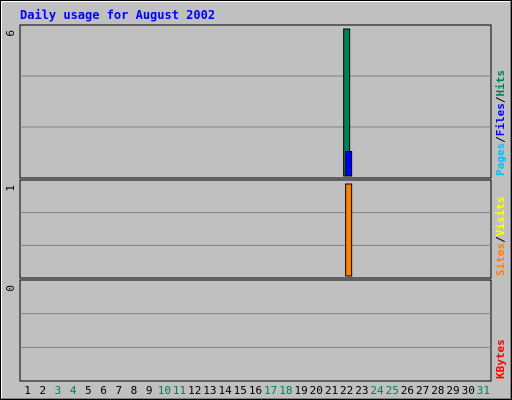 Image resolution: width=512 pixels, height=400 pixels. What do you see at coordinates (500, 119) in the screenshot?
I see `legend-entry-files: Files` at bounding box center [500, 119].